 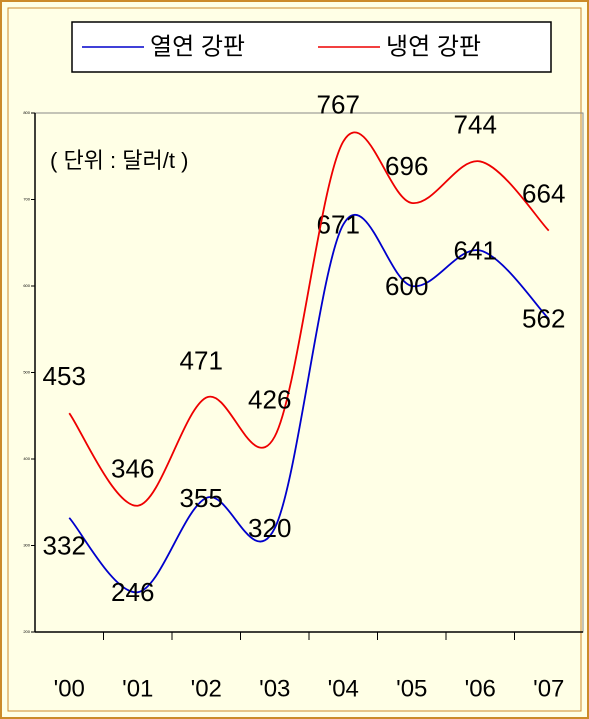 I want to click on x-tick-label: '02, so click(x=206, y=688).